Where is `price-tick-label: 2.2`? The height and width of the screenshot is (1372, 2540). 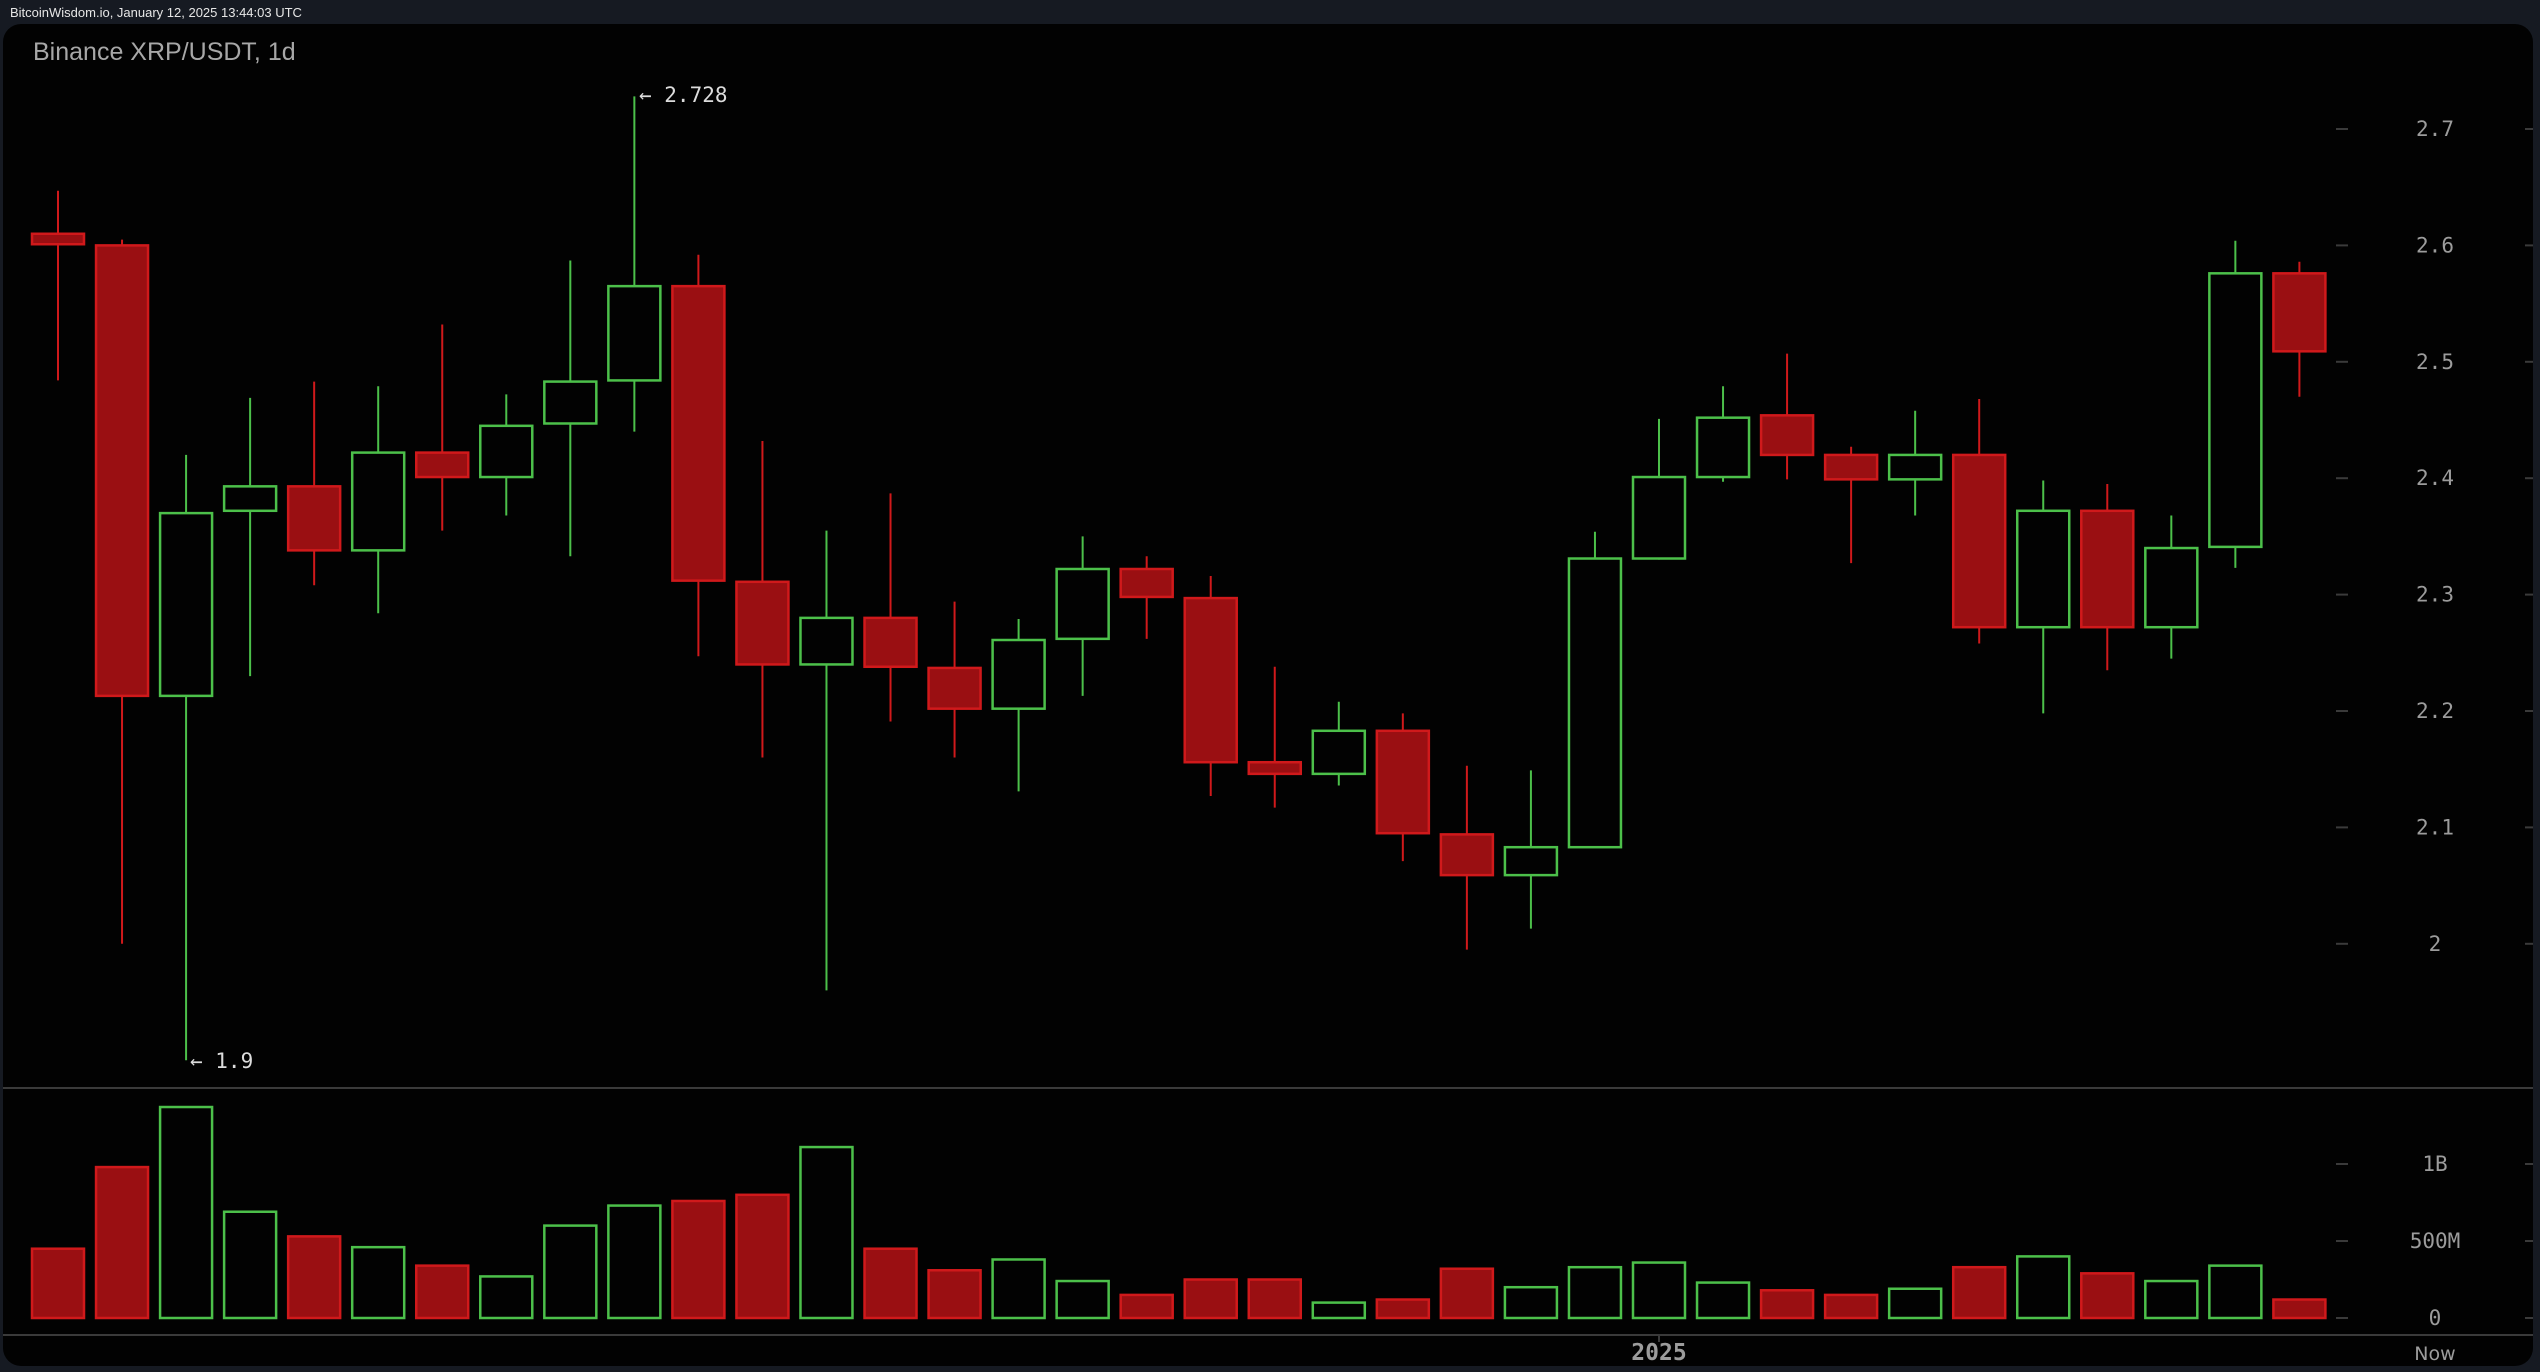 price-tick-label: 2.2 is located at coordinates (2435, 711).